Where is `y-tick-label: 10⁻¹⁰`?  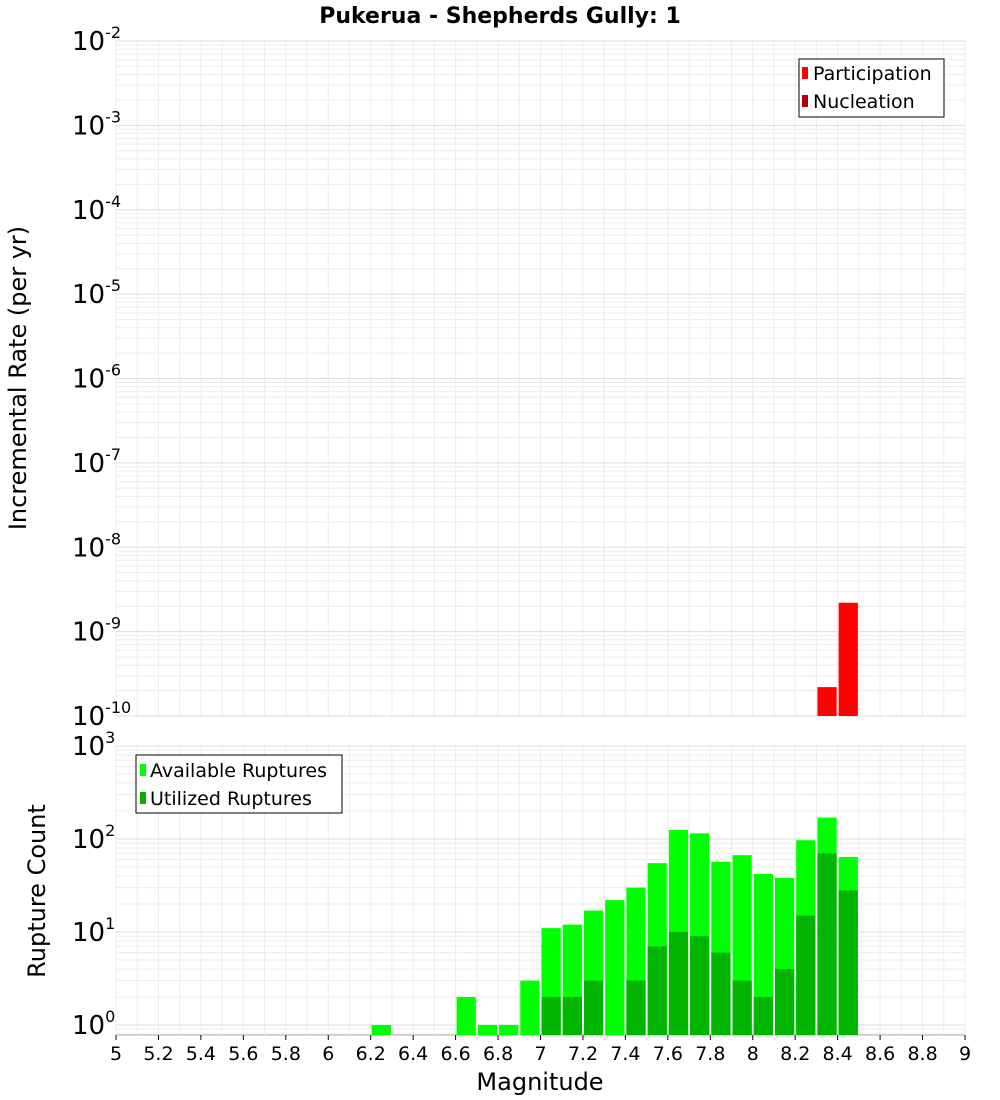
y-tick-label: 10⁻¹⁰ is located at coordinates (101, 715).